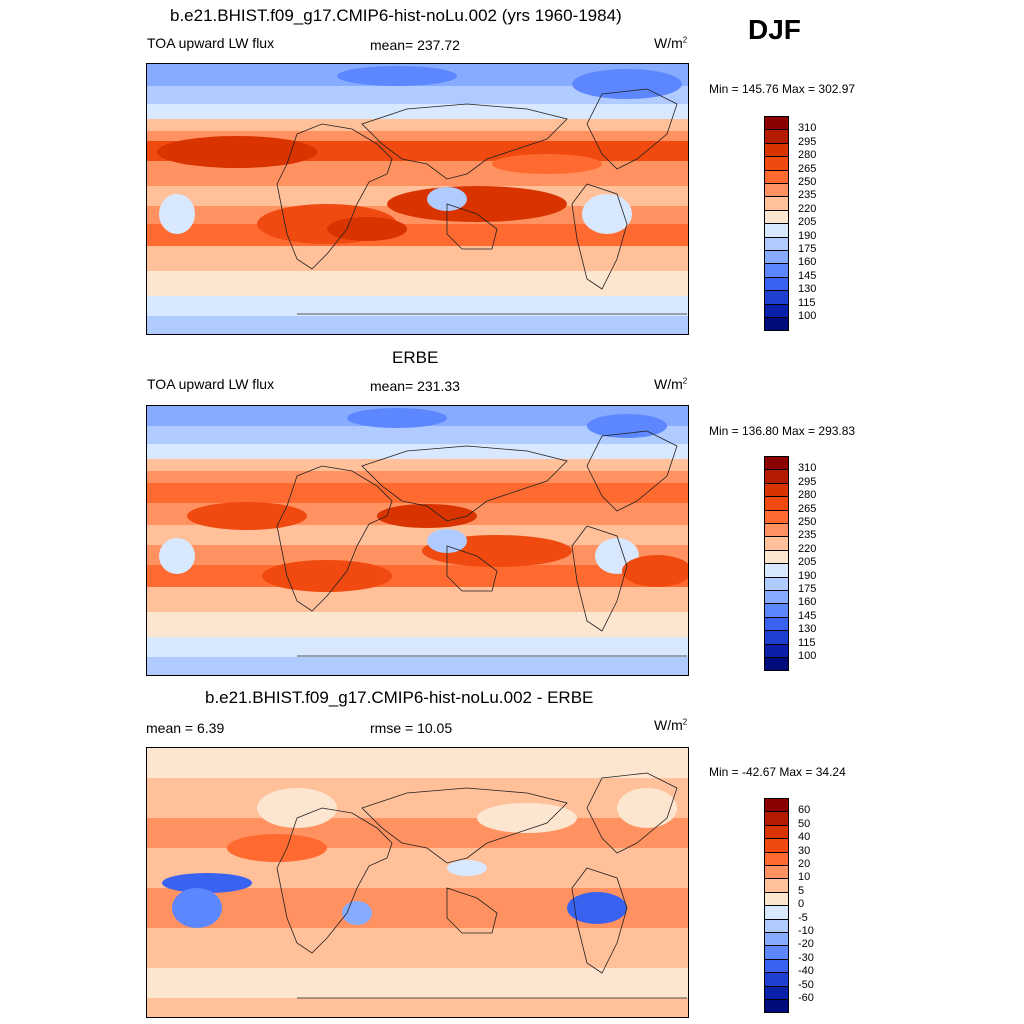  What do you see at coordinates (807, 302) in the screenshot?
I see `colorbar-tick-label: 115` at bounding box center [807, 302].